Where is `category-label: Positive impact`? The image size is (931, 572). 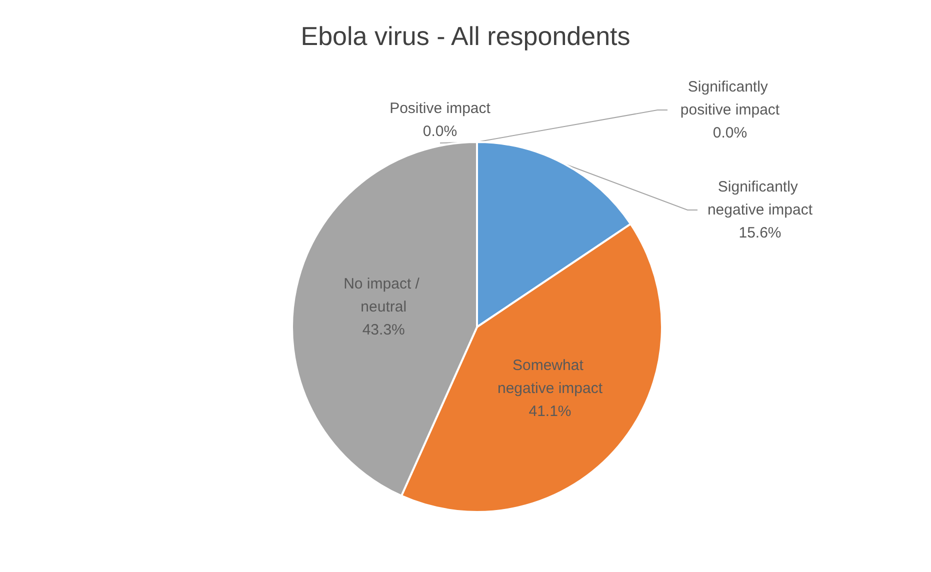
category-label: Positive impact is located at coordinates (440, 108).